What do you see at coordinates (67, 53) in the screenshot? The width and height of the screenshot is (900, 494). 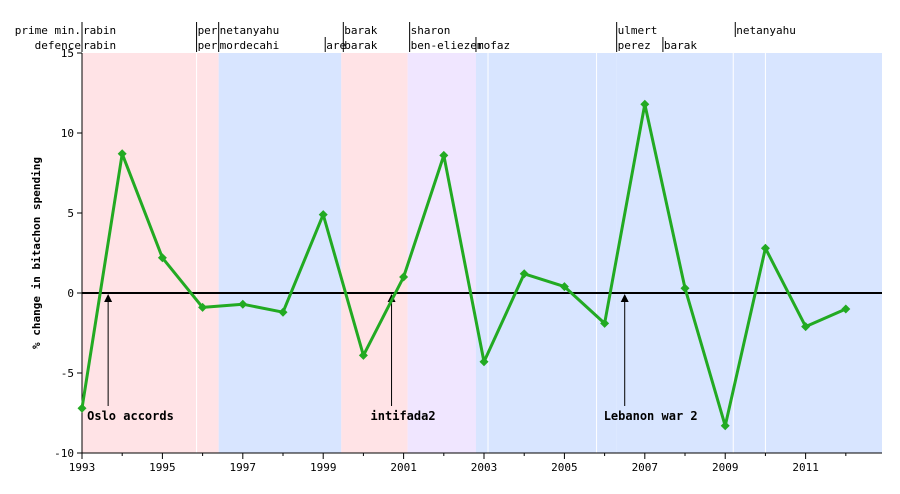 I see `y-tick-label: 15` at bounding box center [67, 53].